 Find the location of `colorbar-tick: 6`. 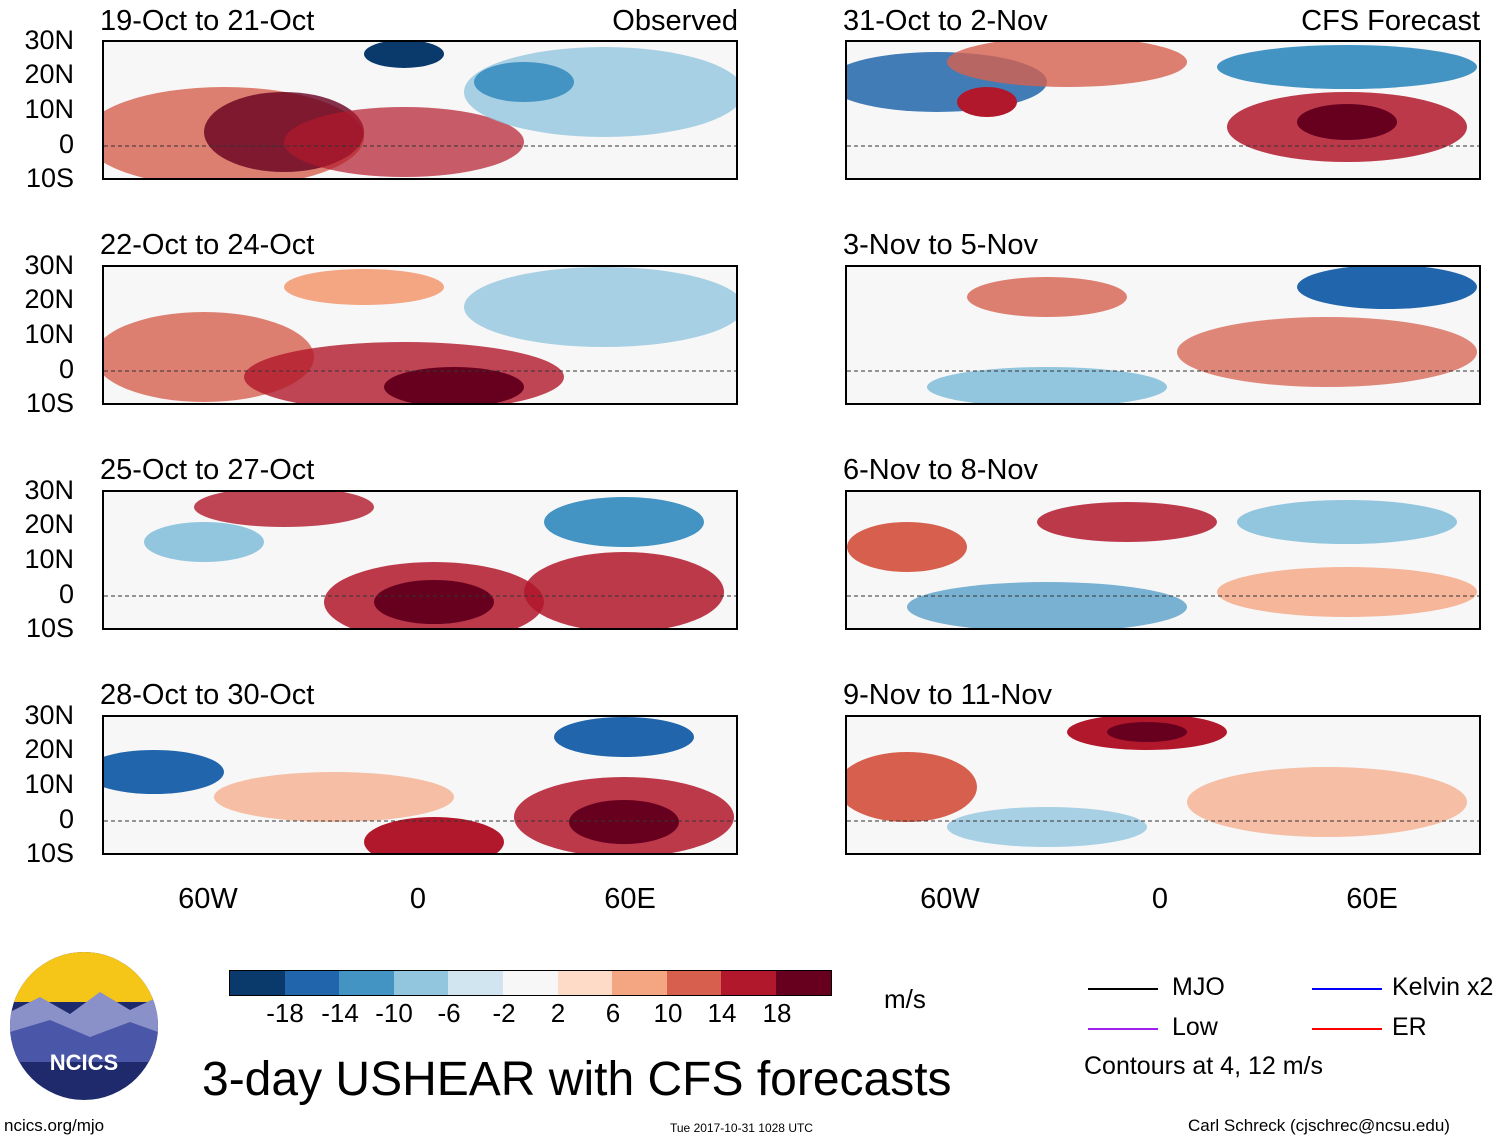

colorbar-tick: 6 is located at coordinates (613, 1013).